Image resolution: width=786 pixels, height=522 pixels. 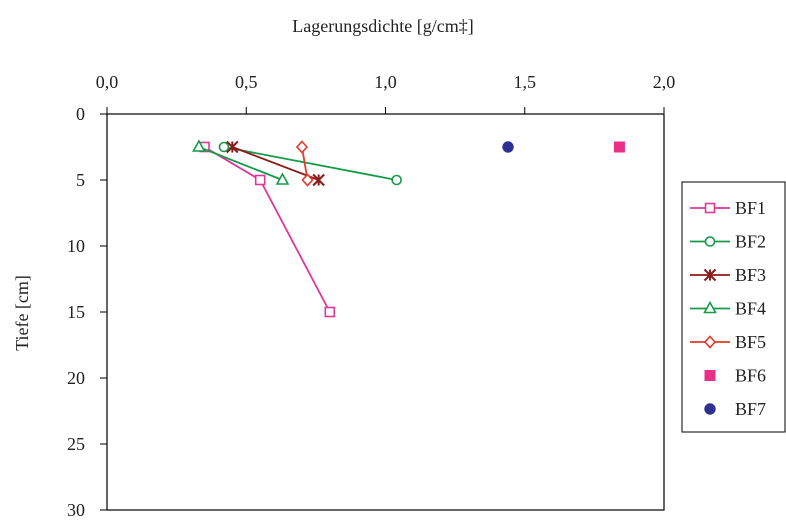 I want to click on legend-item-bf4: BF4, so click(x=728, y=309).